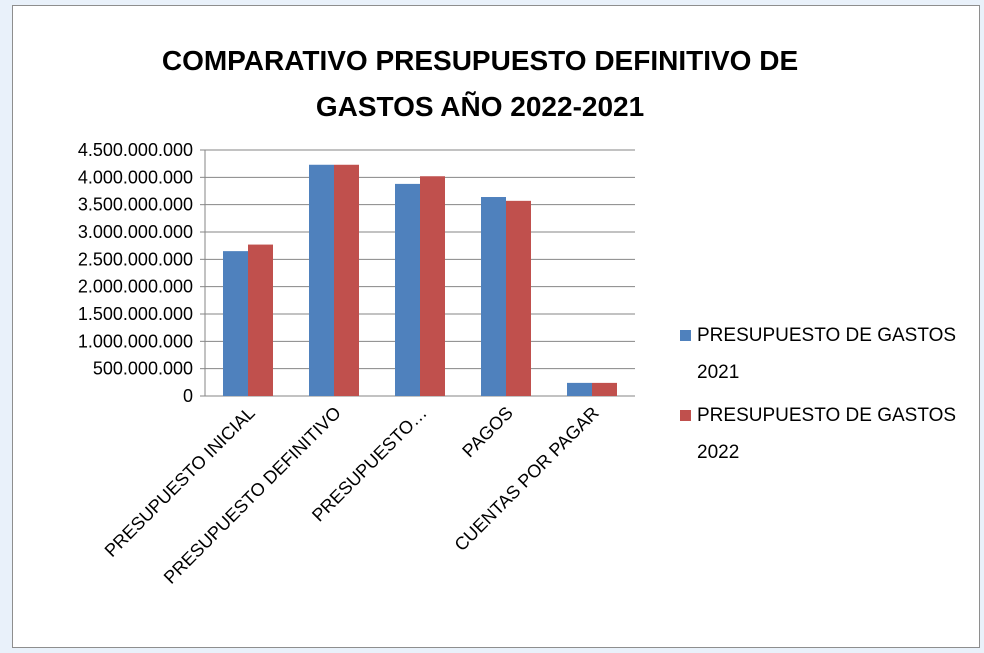  I want to click on legend-item: PRESUPUESTO DE GASTOS 2021, so click(832, 354).